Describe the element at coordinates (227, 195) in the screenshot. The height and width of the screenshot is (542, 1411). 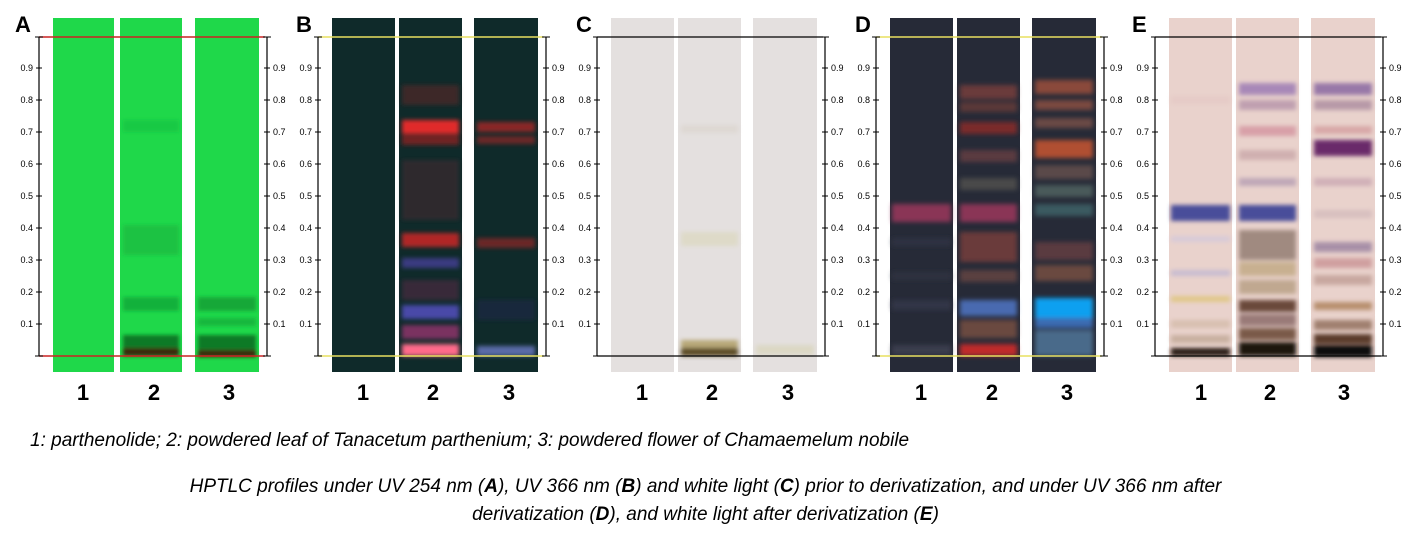
I see `lane-3-track` at that location.